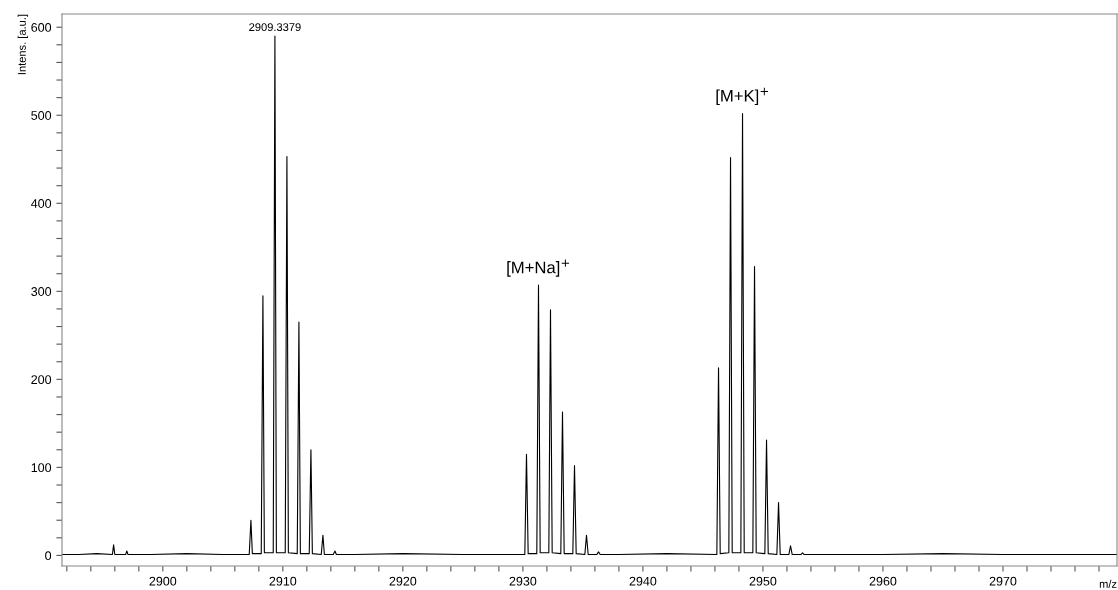 This screenshot has height=590, width=1118. What do you see at coordinates (403, 581) in the screenshot?
I see `x-tick-label: 2920` at bounding box center [403, 581].